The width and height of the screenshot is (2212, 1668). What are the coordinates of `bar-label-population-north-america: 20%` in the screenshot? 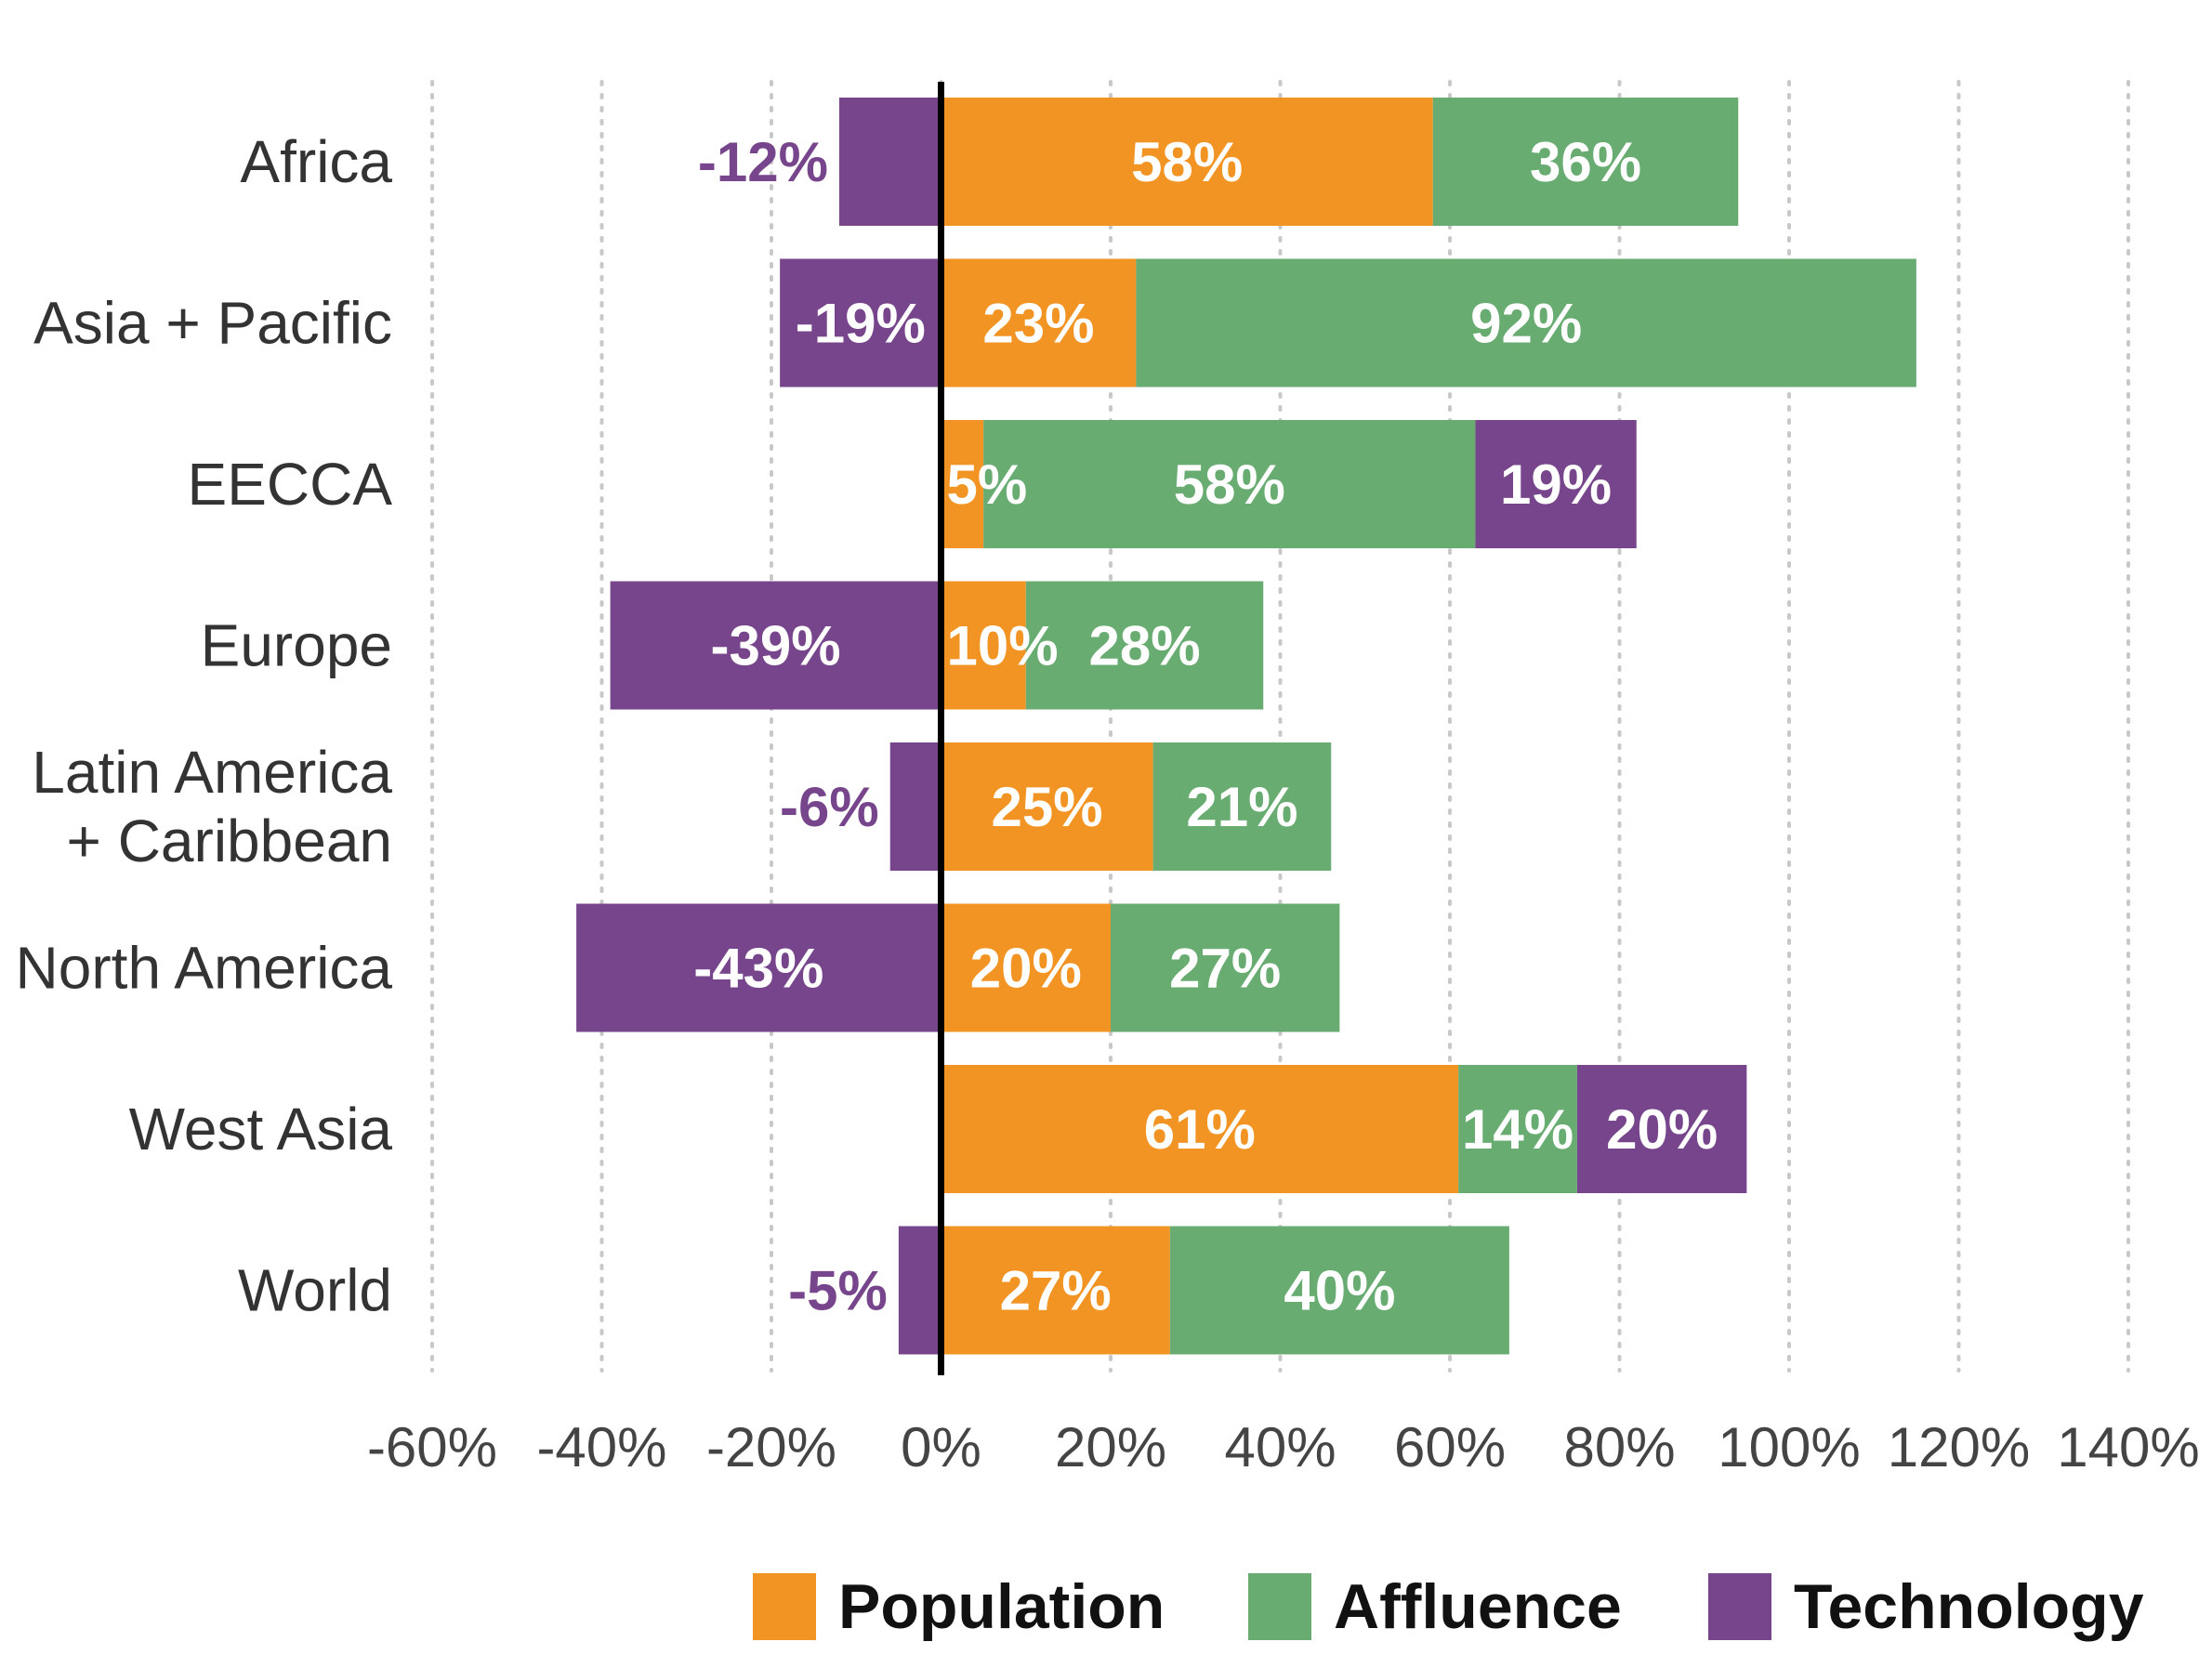 It's located at (1026, 969).